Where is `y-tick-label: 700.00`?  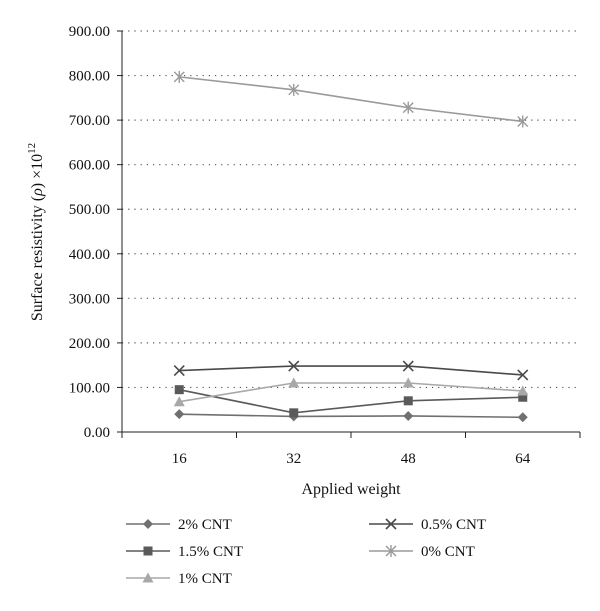
y-tick-label: 700.00 is located at coordinates (89, 121).